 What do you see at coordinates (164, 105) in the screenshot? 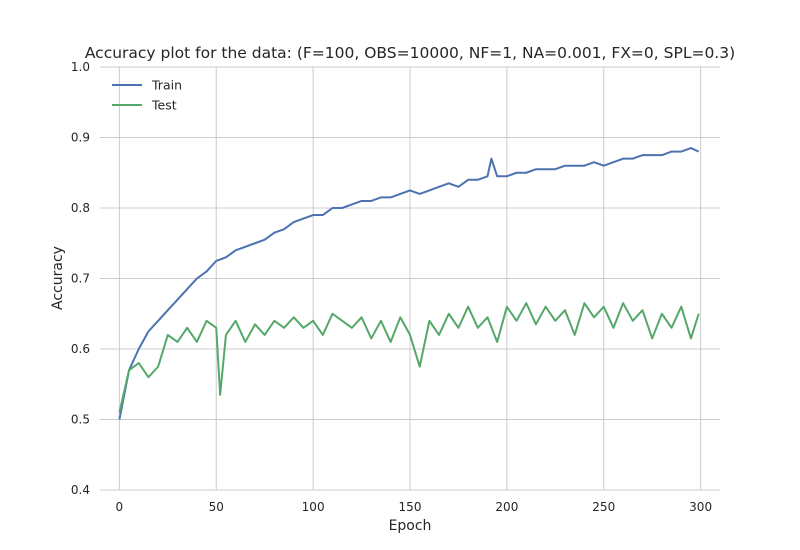
I see `legend-label-test: Test` at bounding box center [164, 105].